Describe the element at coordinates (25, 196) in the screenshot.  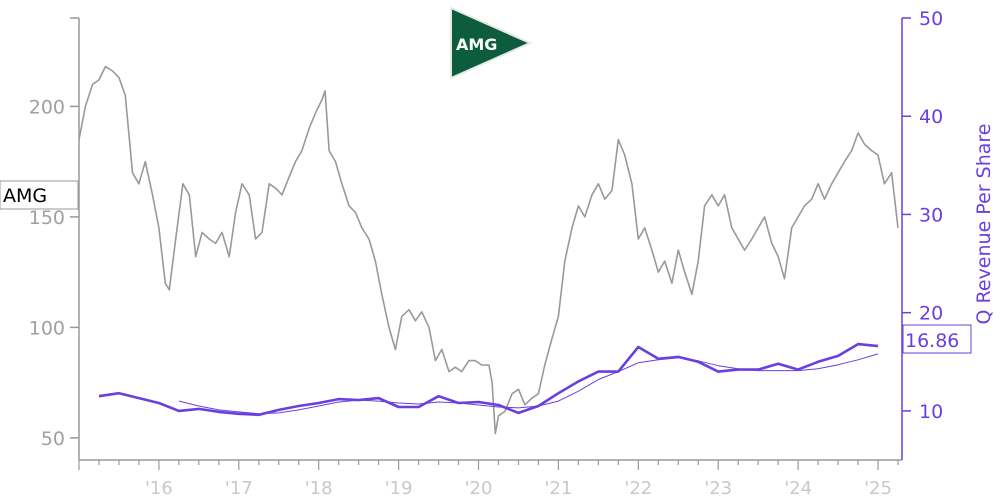
I see `price-badge-label: AMG` at that location.